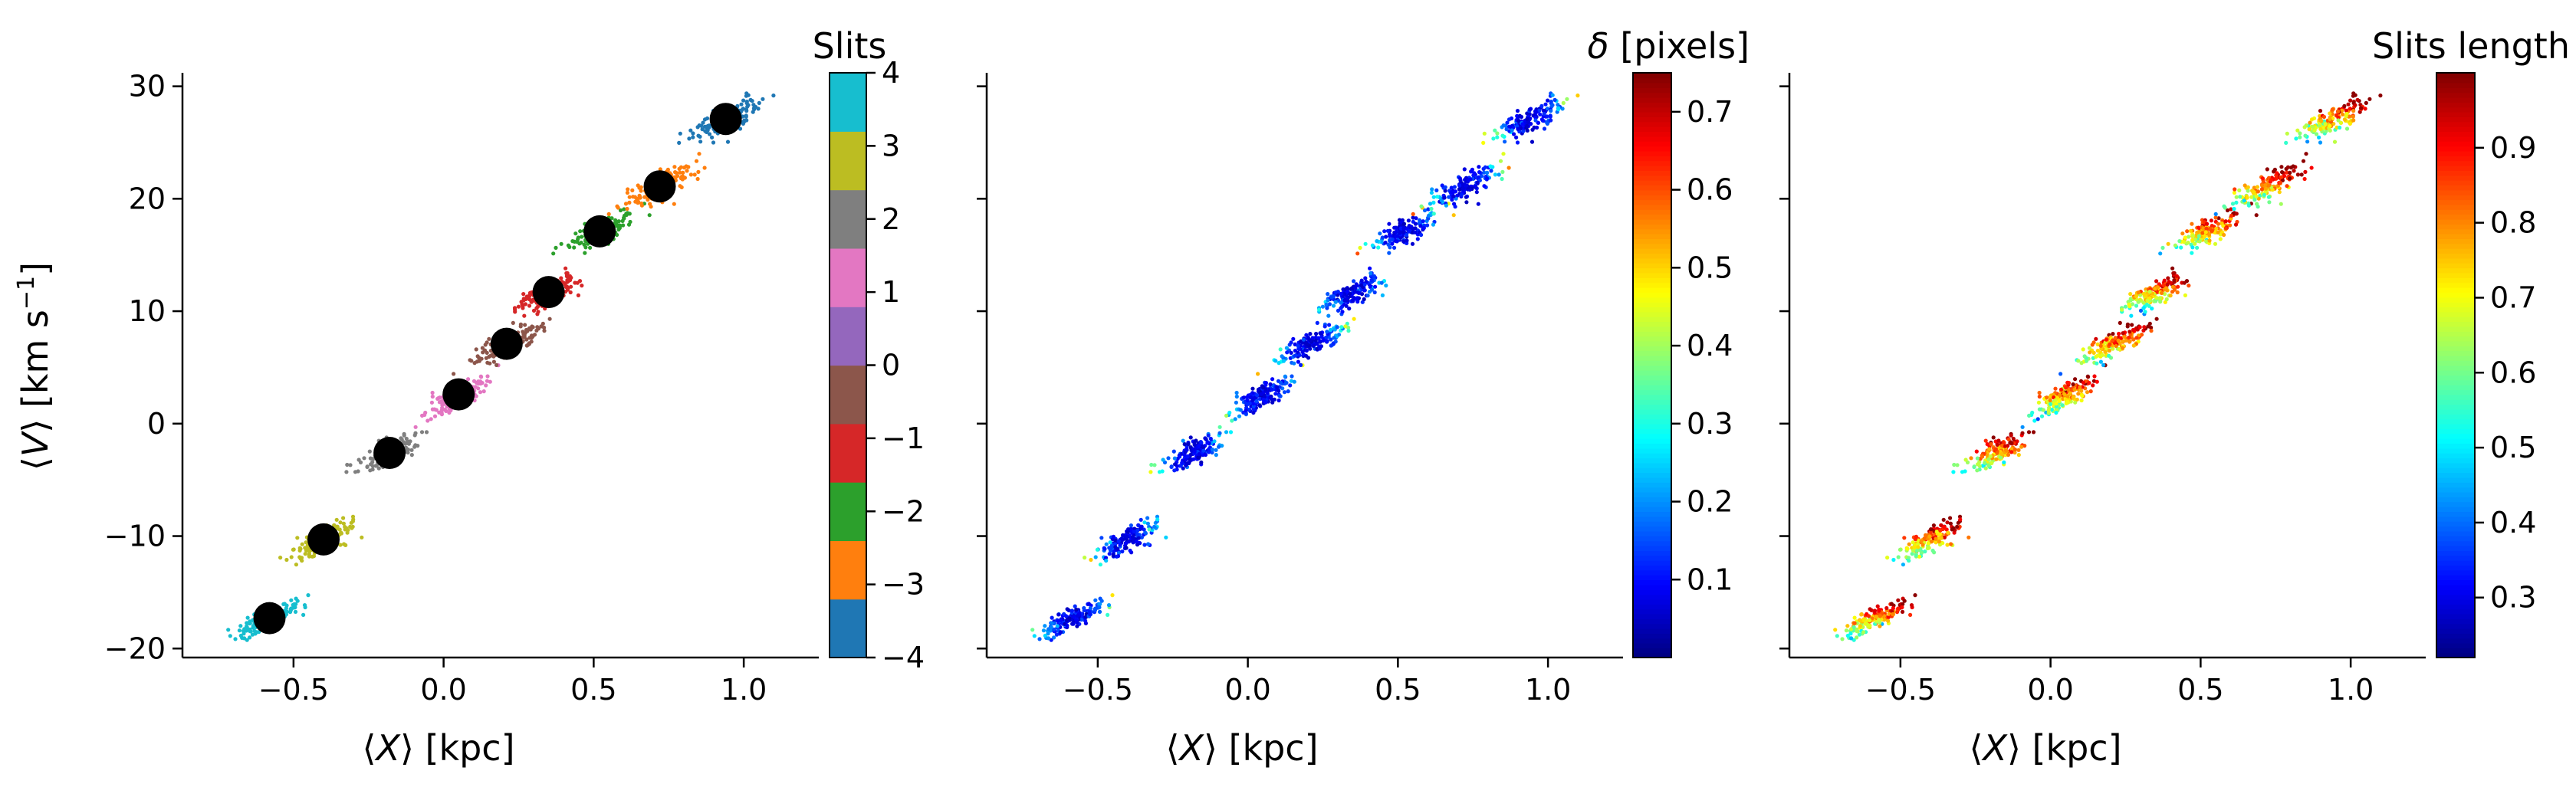 This screenshot has width=2576, height=797. What do you see at coordinates (1669, 46) in the screenshot?
I see `colorbar-title: δ [pixels]` at bounding box center [1669, 46].